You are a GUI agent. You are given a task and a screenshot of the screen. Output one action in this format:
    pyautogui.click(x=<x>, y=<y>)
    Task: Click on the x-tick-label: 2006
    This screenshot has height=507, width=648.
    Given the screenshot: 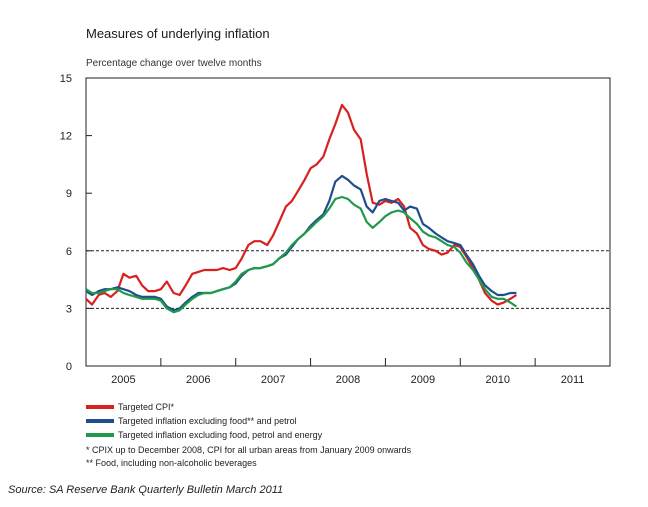 What is the action you would take?
    pyautogui.click(x=198, y=380)
    